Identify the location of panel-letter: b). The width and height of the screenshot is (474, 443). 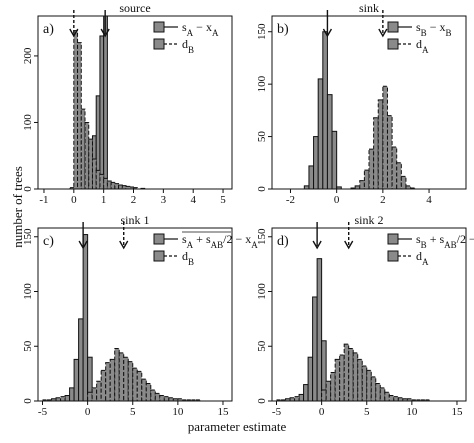
(283, 29).